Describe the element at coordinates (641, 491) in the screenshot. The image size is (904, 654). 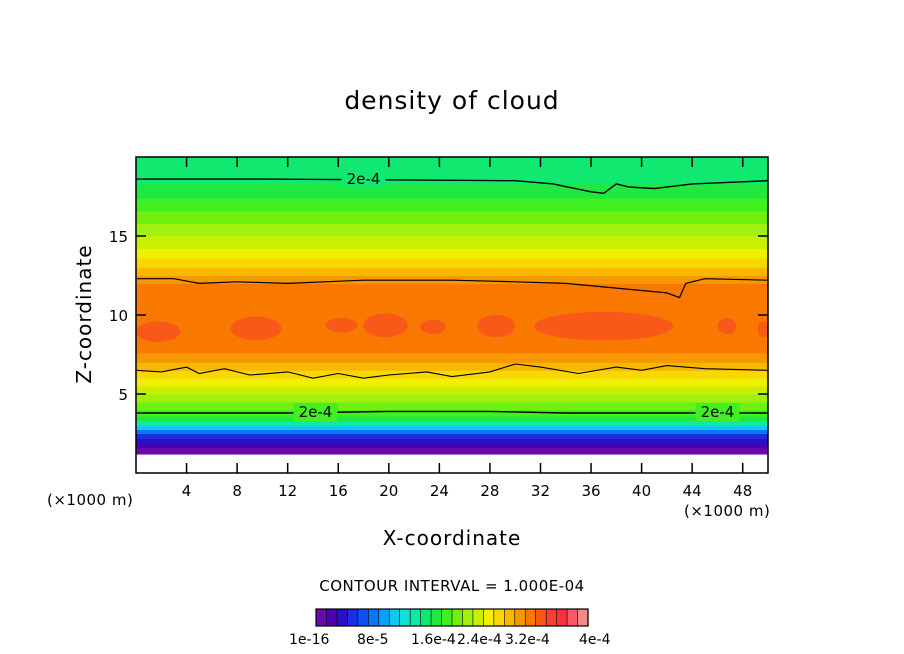
I see `x-tick-label: 40` at that location.